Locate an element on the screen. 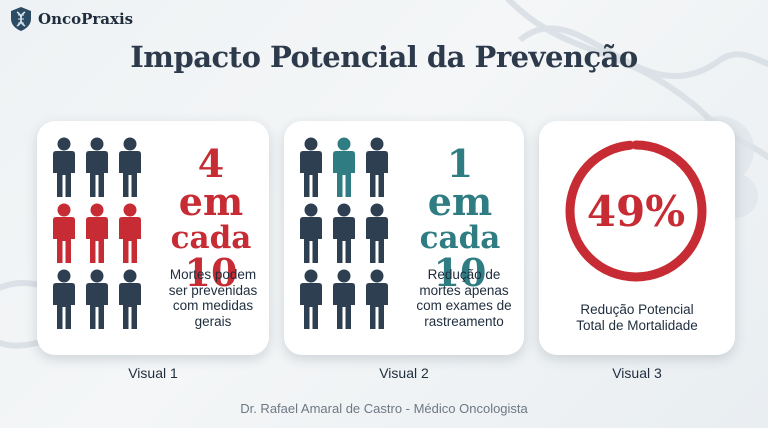 The height and width of the screenshot is (428, 768). stat-number: 4 em cada 10 is located at coordinates (211, 218).